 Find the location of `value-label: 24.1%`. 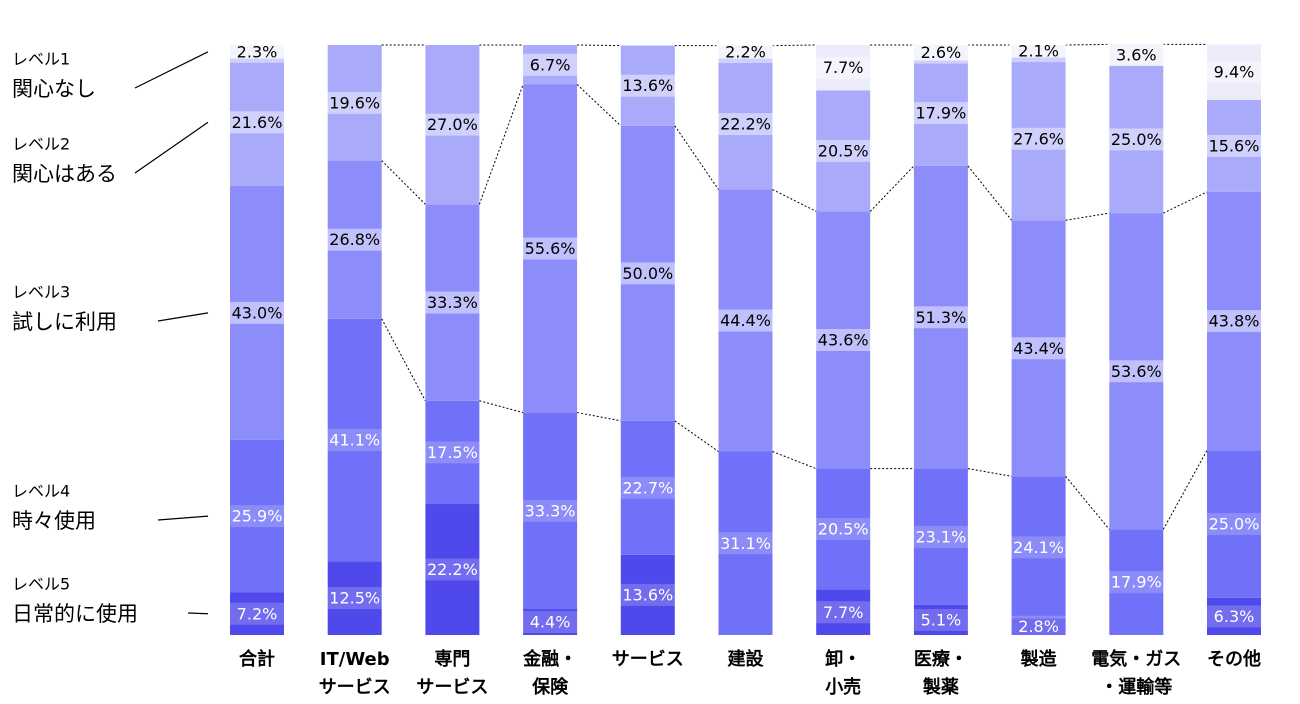

value-label: 24.1% is located at coordinates (1038, 547).